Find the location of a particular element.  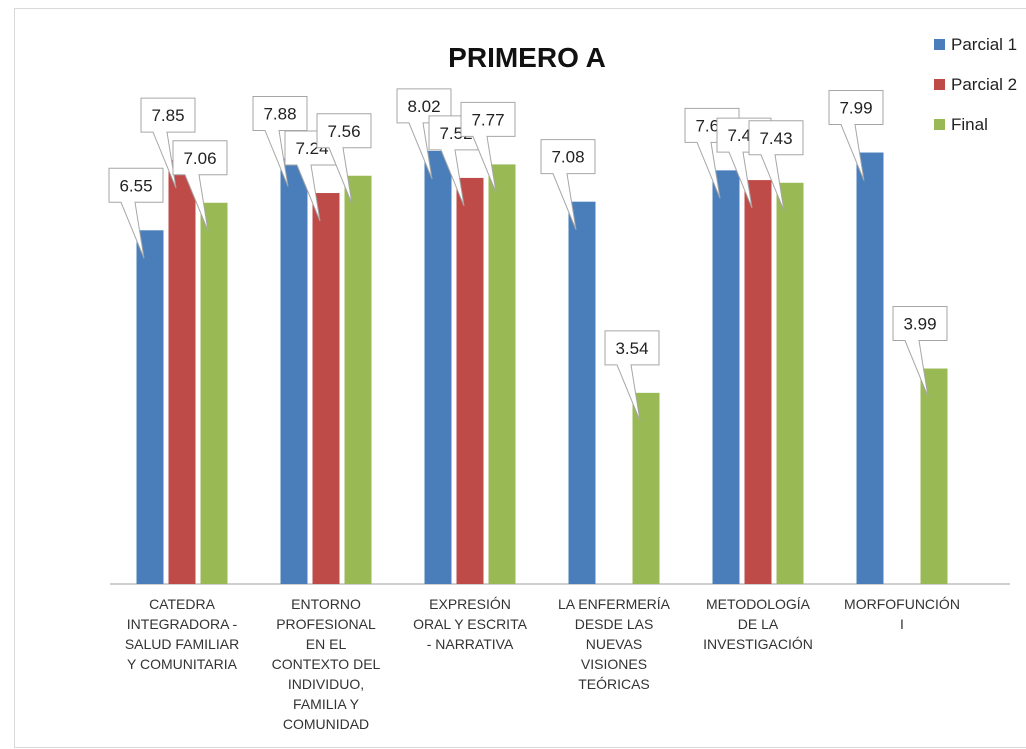

category-tick-label: MORFOFUNCIÓN I is located at coordinates (902, 614).